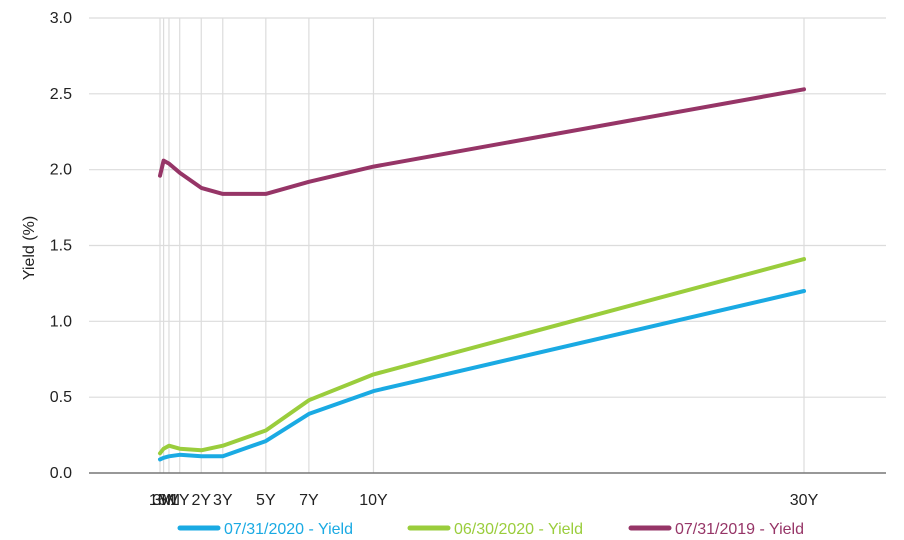  I want to click on y-tick-label: 2.0, so click(61, 170).